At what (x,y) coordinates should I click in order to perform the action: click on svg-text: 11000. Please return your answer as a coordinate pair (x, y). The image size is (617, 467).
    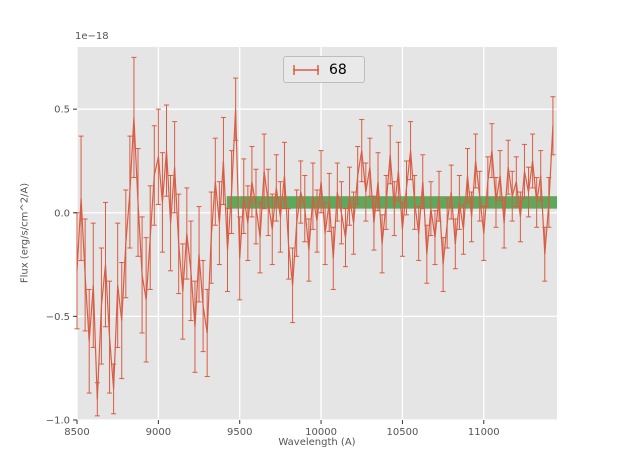
    Looking at the image, I should click on (484, 432).